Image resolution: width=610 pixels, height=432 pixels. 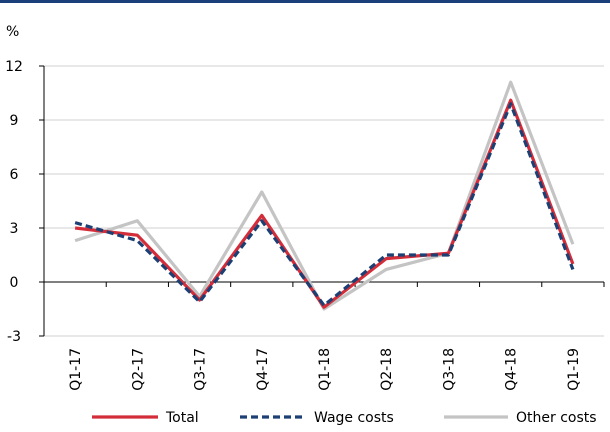 What do you see at coordinates (14, 337) in the screenshot?
I see `y-tick-label: -3` at bounding box center [14, 337].